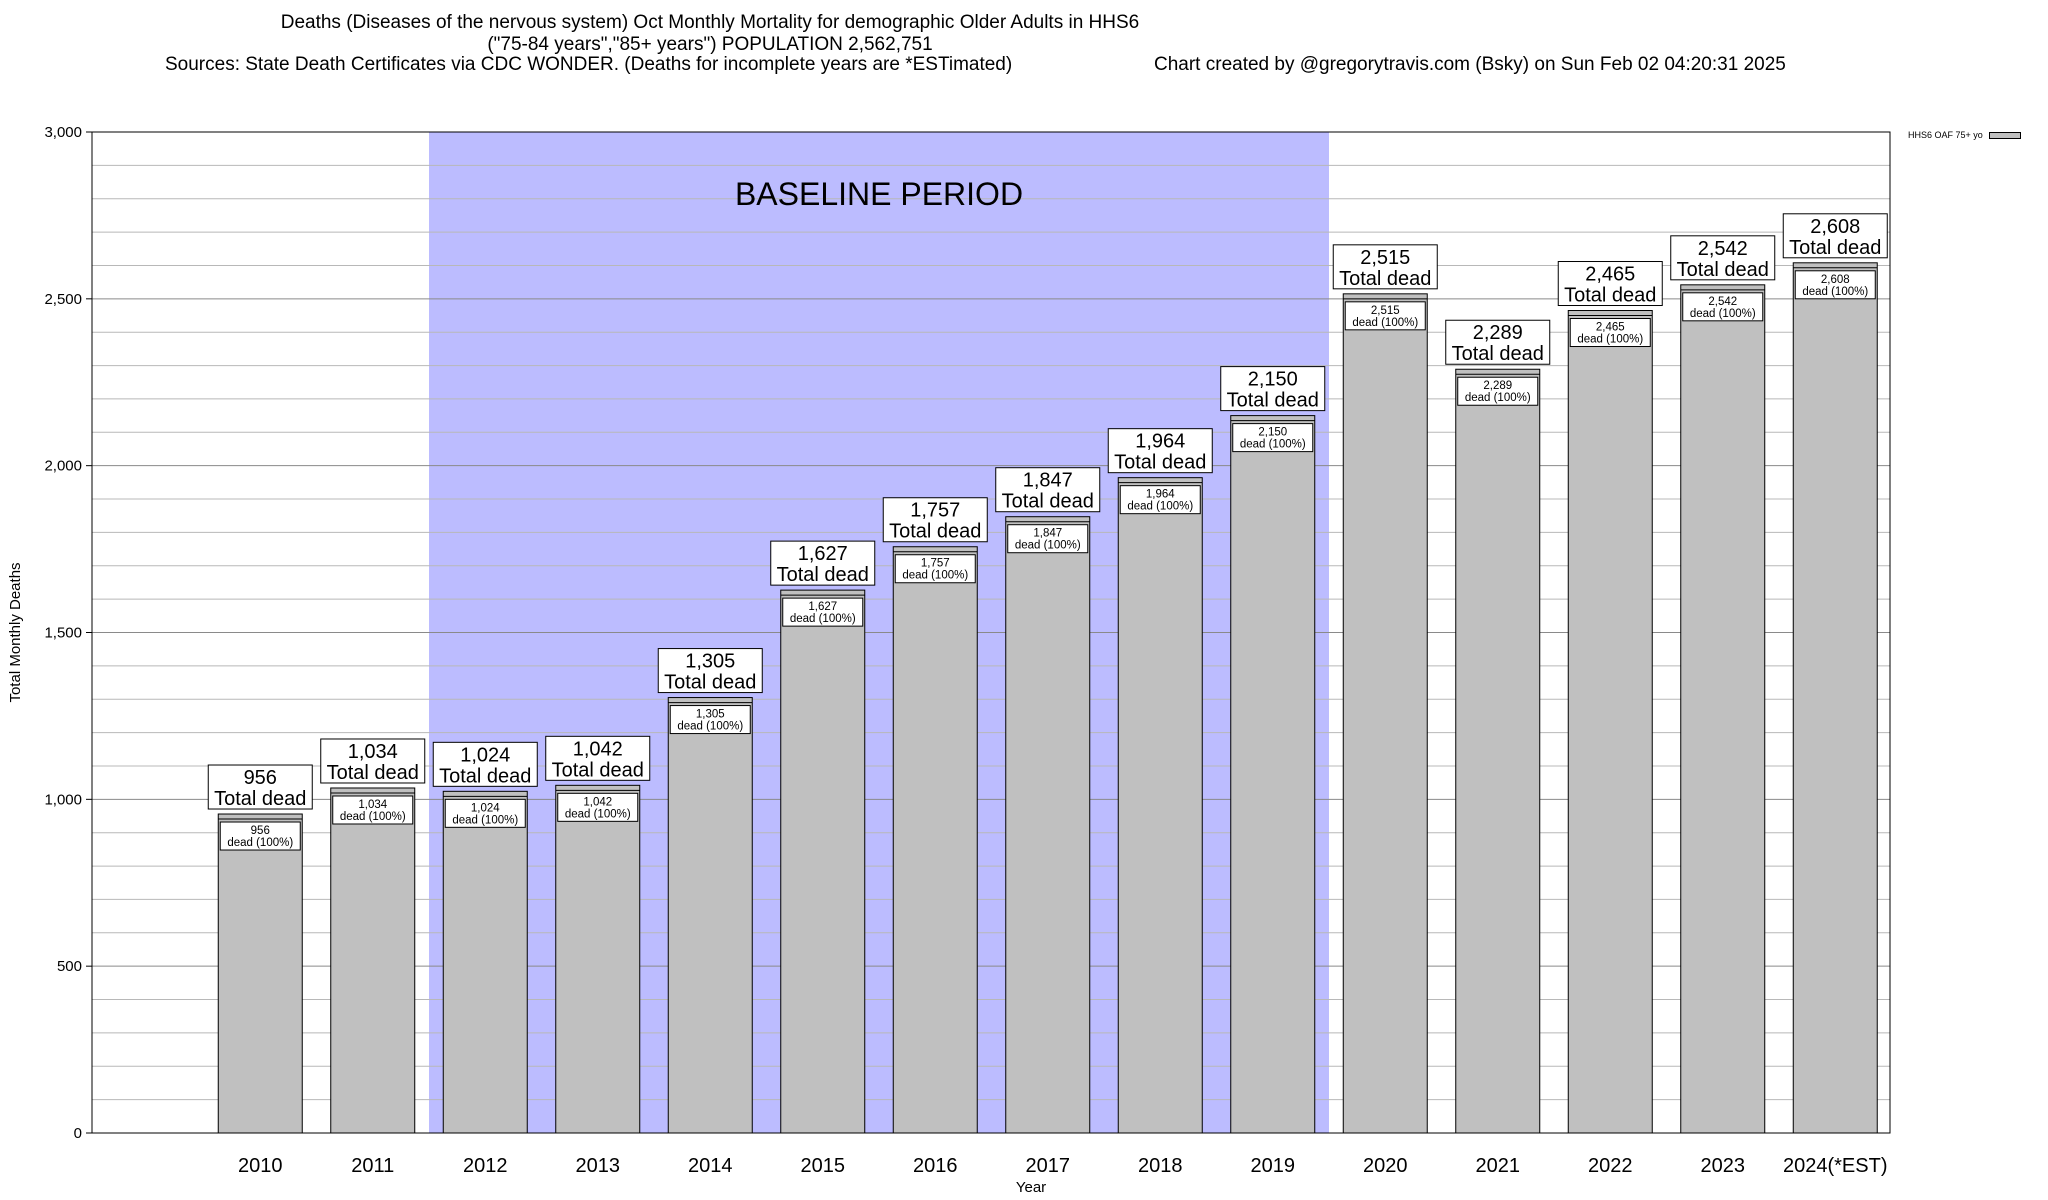 The width and height of the screenshot is (2048, 1200). What do you see at coordinates (1273, 1166) in the screenshot?
I see `x-tick-label: 2019` at bounding box center [1273, 1166].